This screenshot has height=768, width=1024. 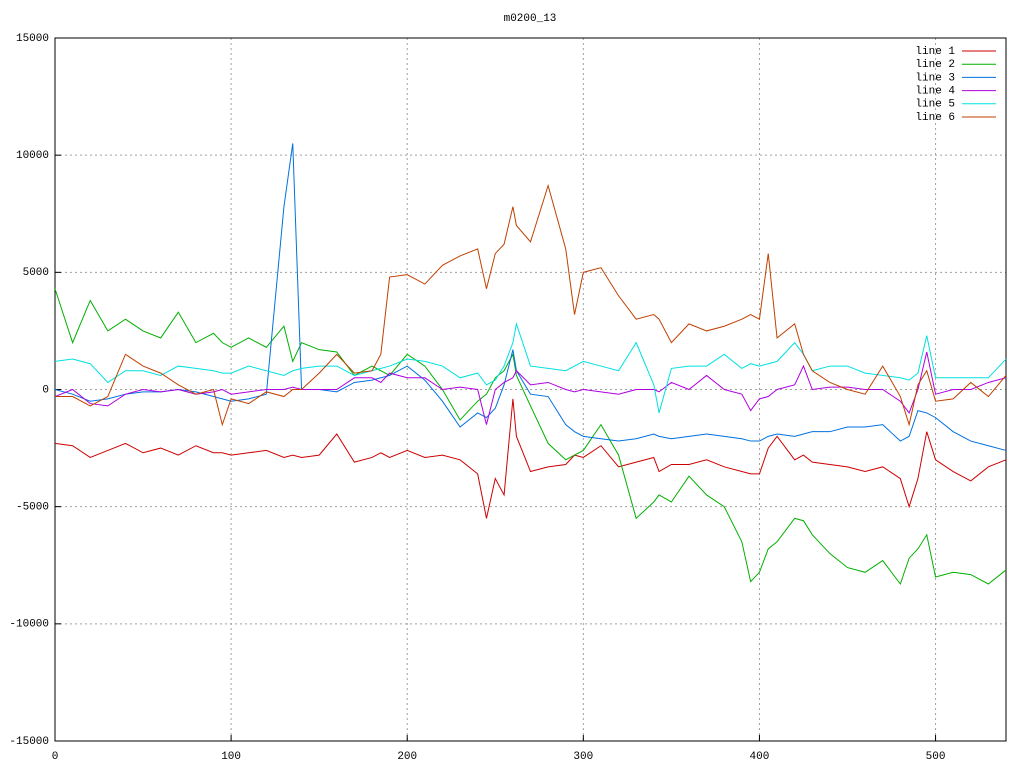 I want to click on x-tick-label: 400, so click(x=760, y=757).